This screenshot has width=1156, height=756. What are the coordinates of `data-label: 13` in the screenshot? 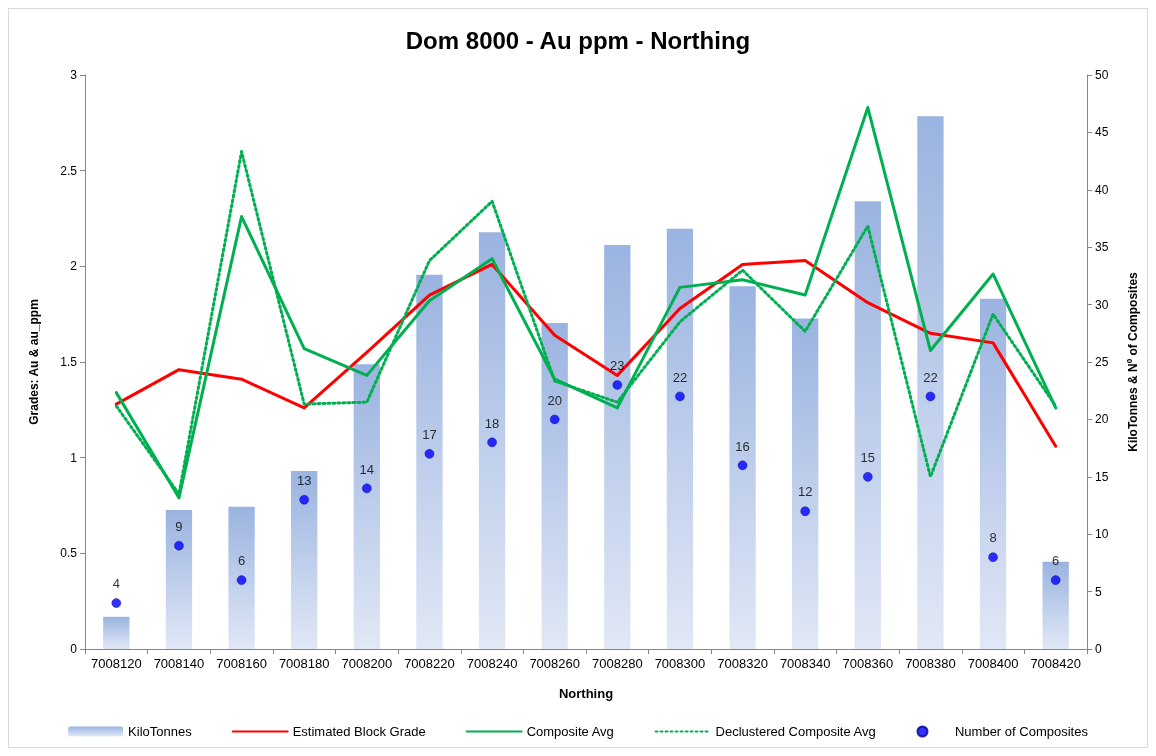 It's located at (304, 481).